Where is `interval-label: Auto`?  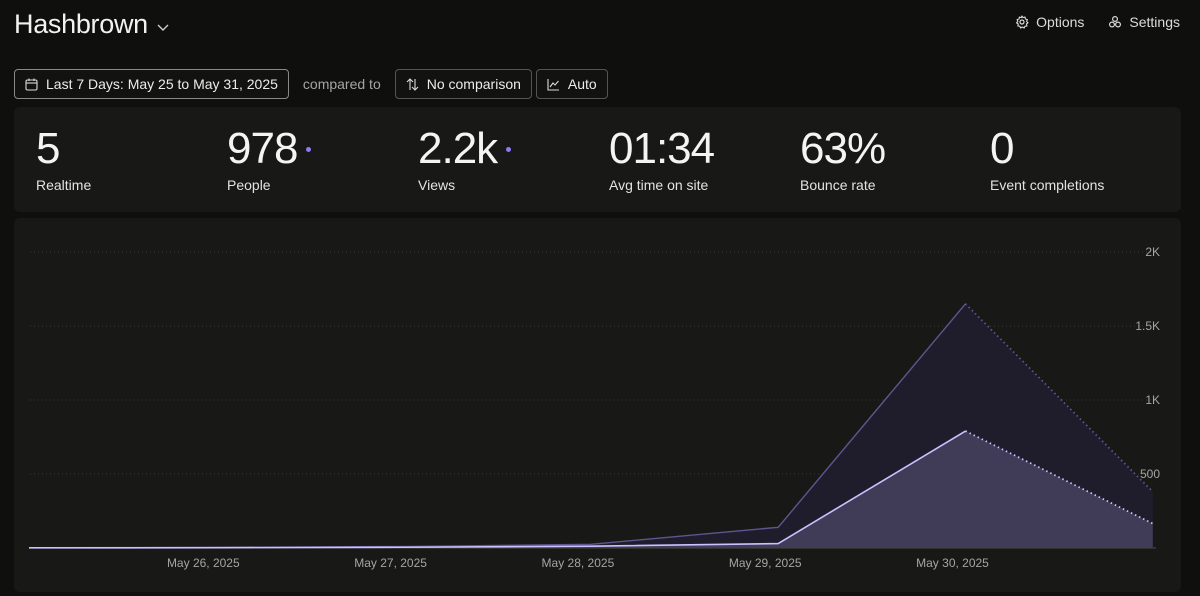
interval-label: Auto is located at coordinates (582, 84).